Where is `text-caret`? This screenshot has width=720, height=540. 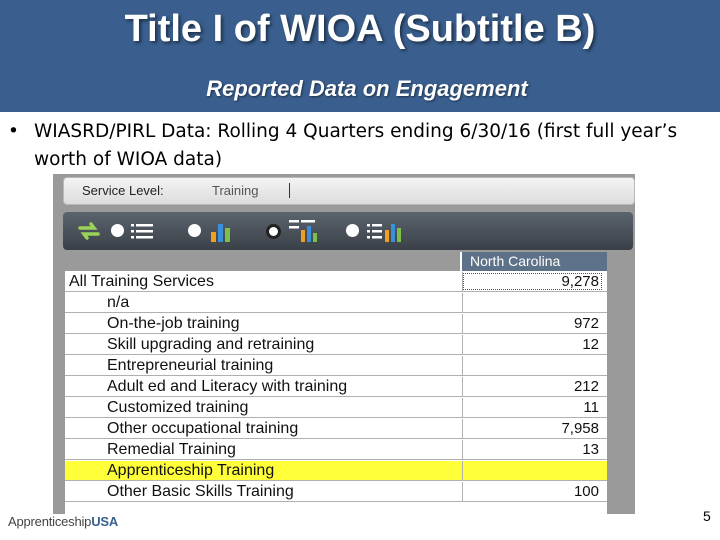 text-caret is located at coordinates (289, 190).